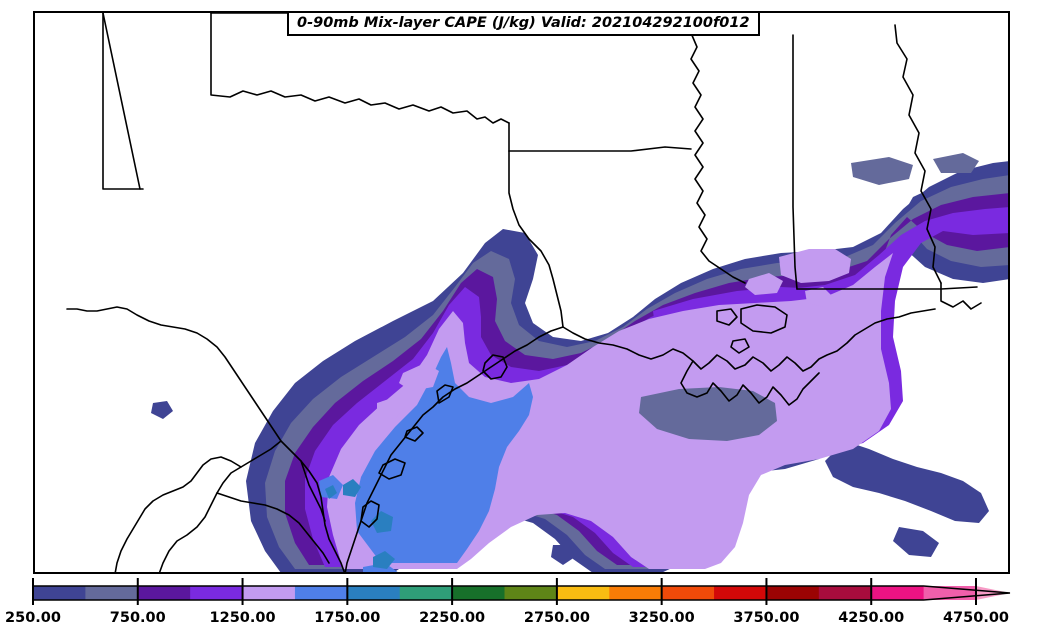 The image size is (1042, 633). Describe the element at coordinates (313, 491) in the screenshot. I see `river-mexico-small` at that location.